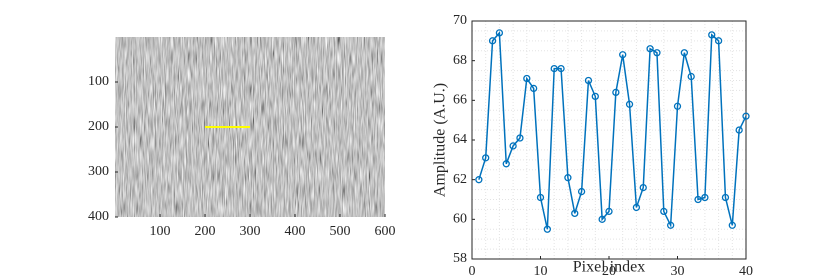 This screenshot has height=277, width=830. What do you see at coordinates (746, 270) in the screenshot?
I see `x-tick-label: 40` at bounding box center [746, 270].